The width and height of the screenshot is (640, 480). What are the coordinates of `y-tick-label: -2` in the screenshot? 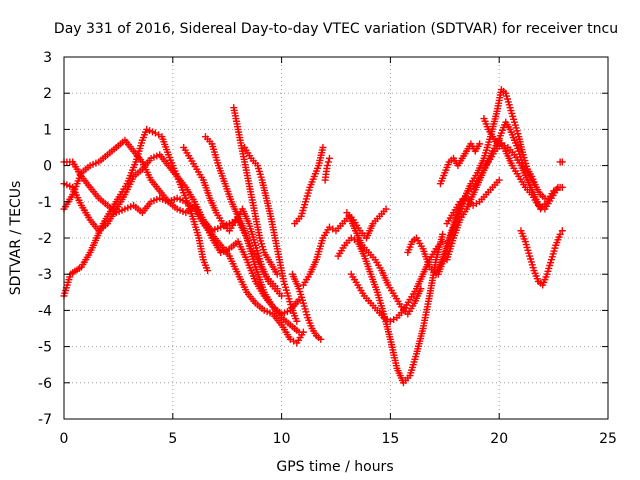 It's located at (45, 239).